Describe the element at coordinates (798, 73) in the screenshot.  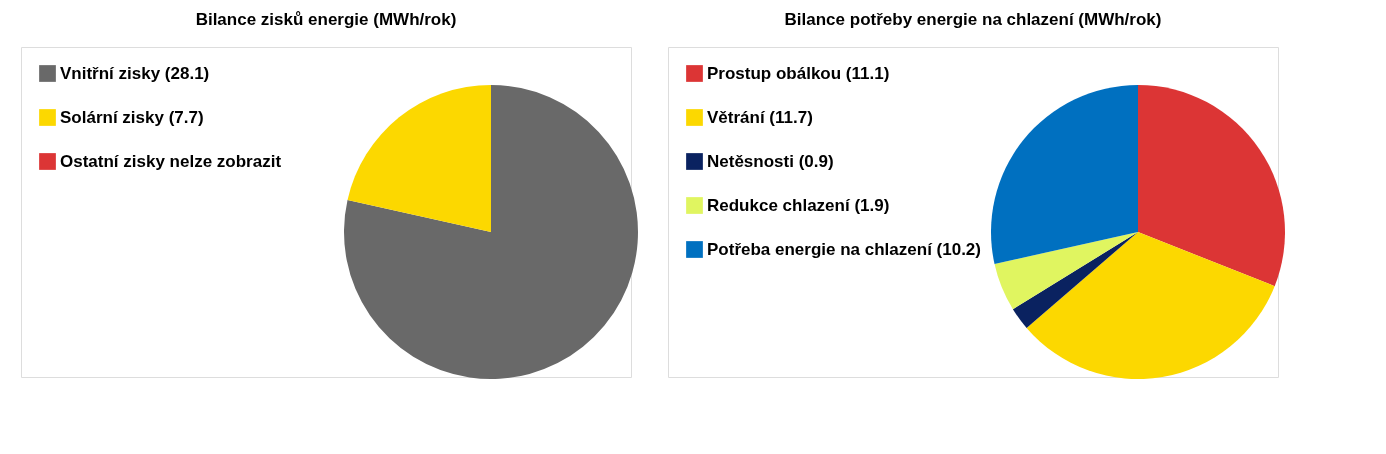
I see `legend-label: Prostup obálkou (11.1)` at that location.